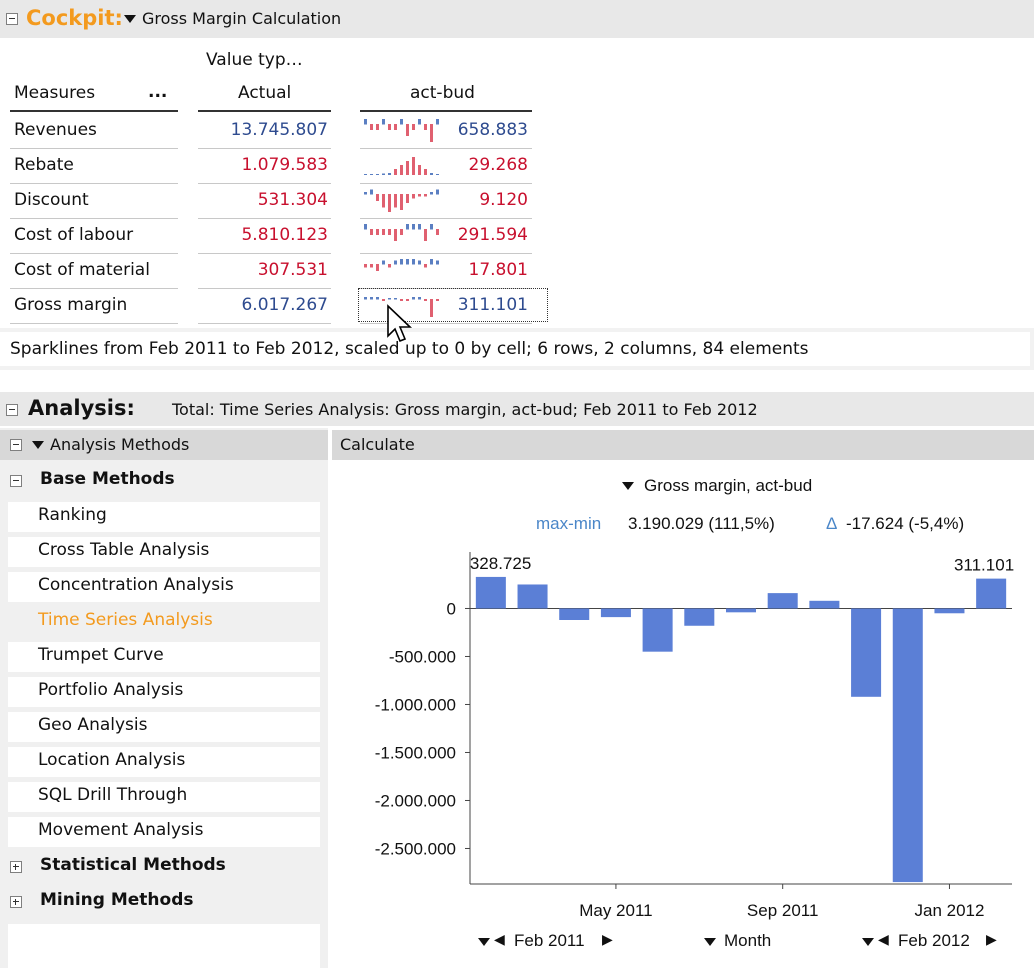 This screenshot has height=968, width=1034. What do you see at coordinates (783, 910) in the screenshot?
I see `x-tick-label: Sep 2011` at bounding box center [783, 910].